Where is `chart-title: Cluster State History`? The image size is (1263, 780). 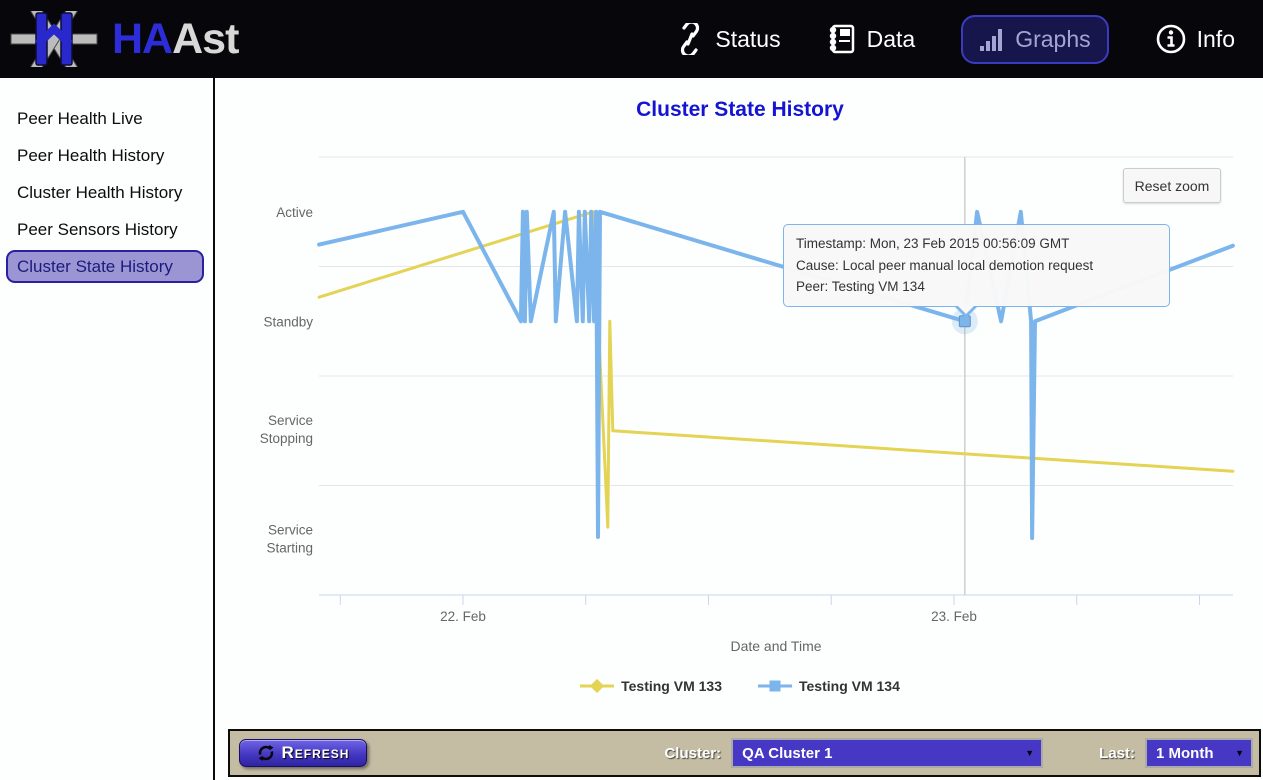
chart-title: Cluster State History is located at coordinates (740, 109).